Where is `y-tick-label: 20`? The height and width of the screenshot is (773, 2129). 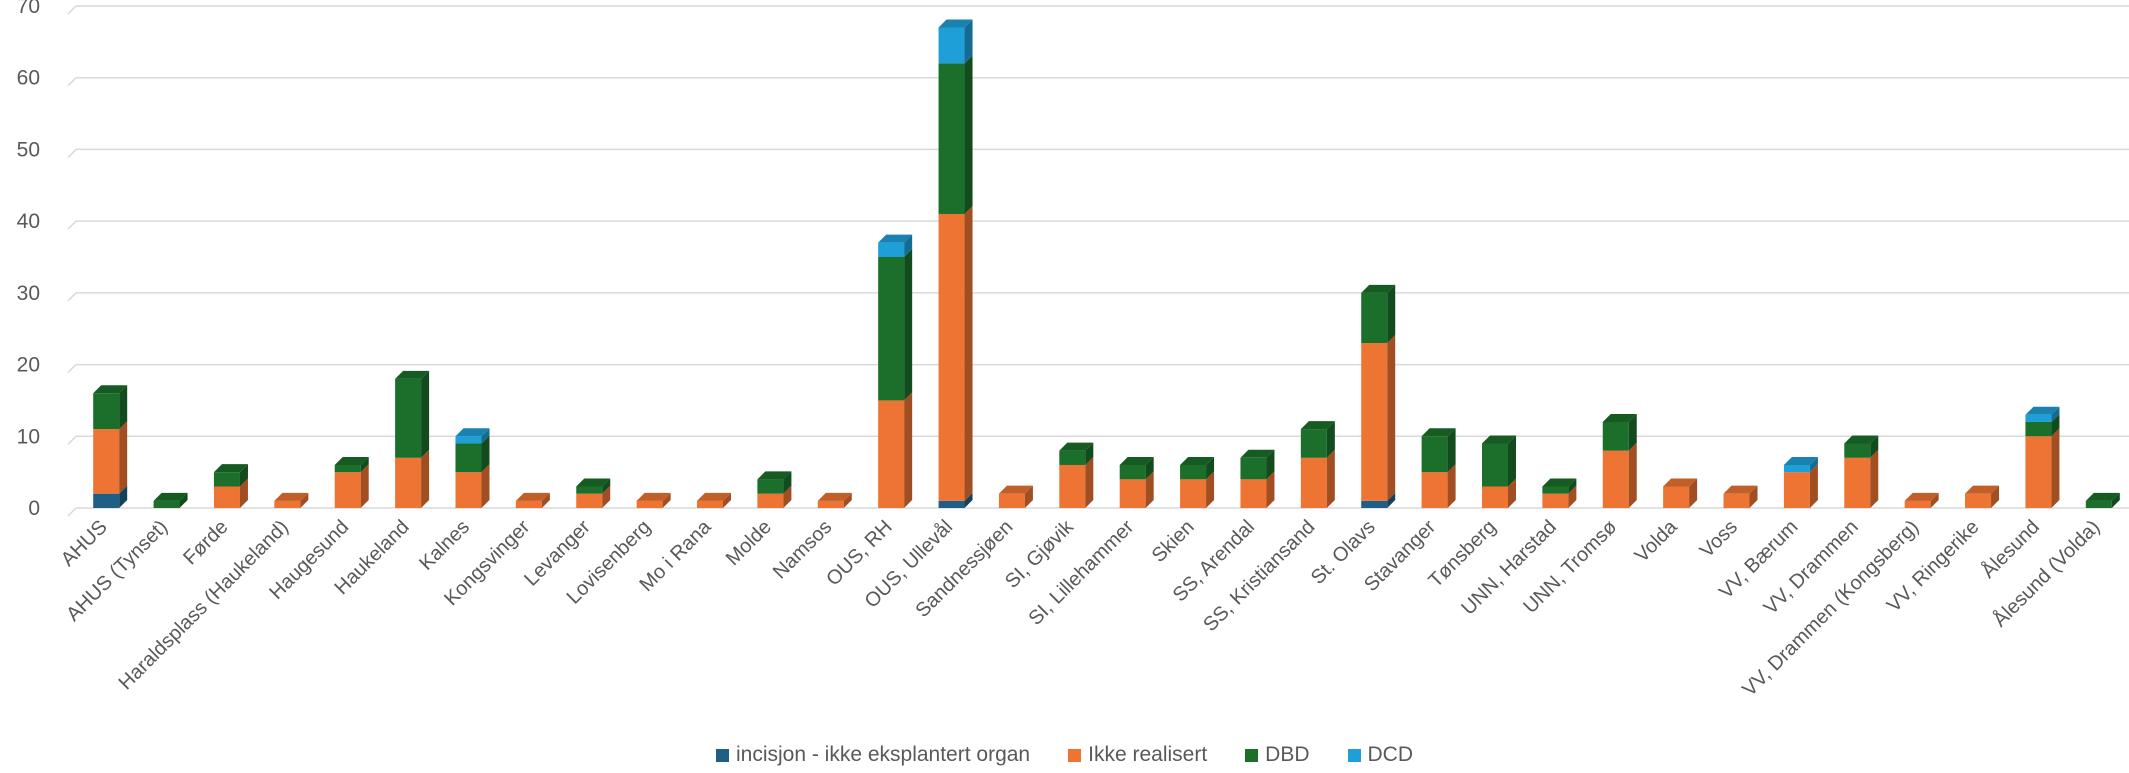
y-tick-label: 20 is located at coordinates (28, 365).